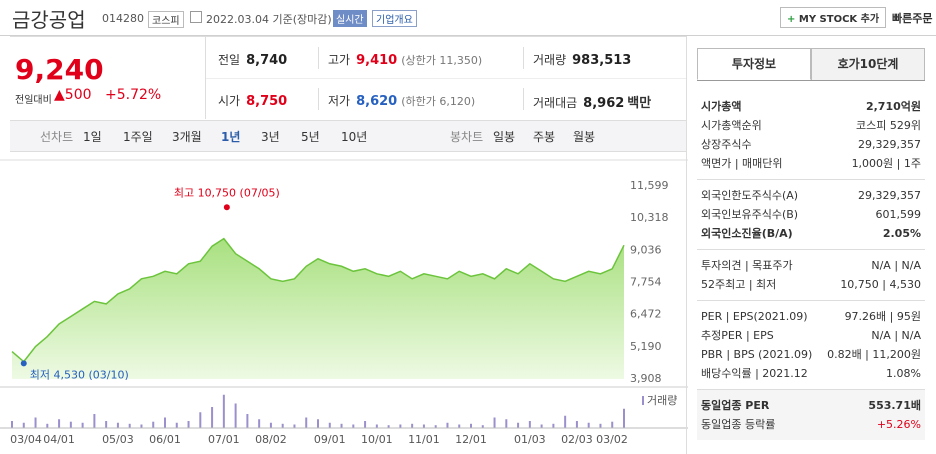  What do you see at coordinates (577, 439) in the screenshot?
I see `x-tick-label: 02/03` at bounding box center [577, 439].